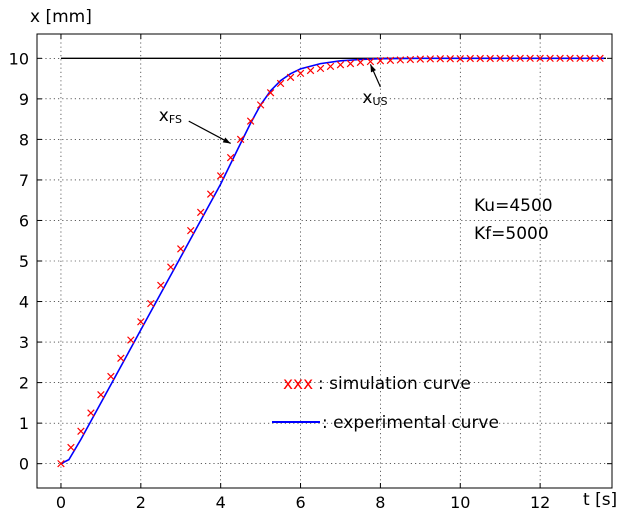  I want to click on x-axis-label: t [s], so click(600, 500).